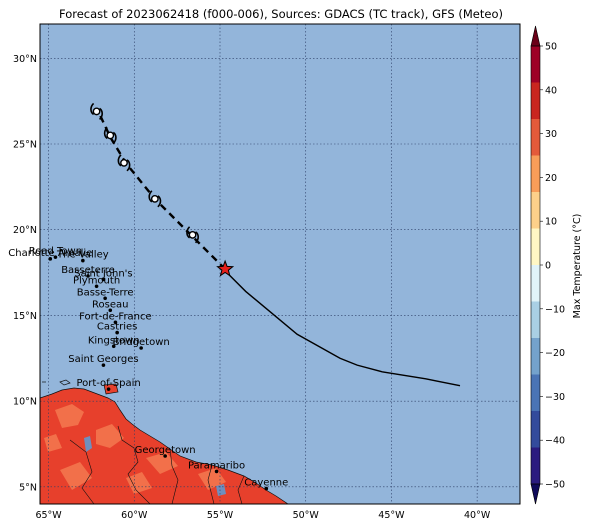  Describe the element at coordinates (391, 515) in the screenshot. I see `x-tick-label: 45°W` at that location.